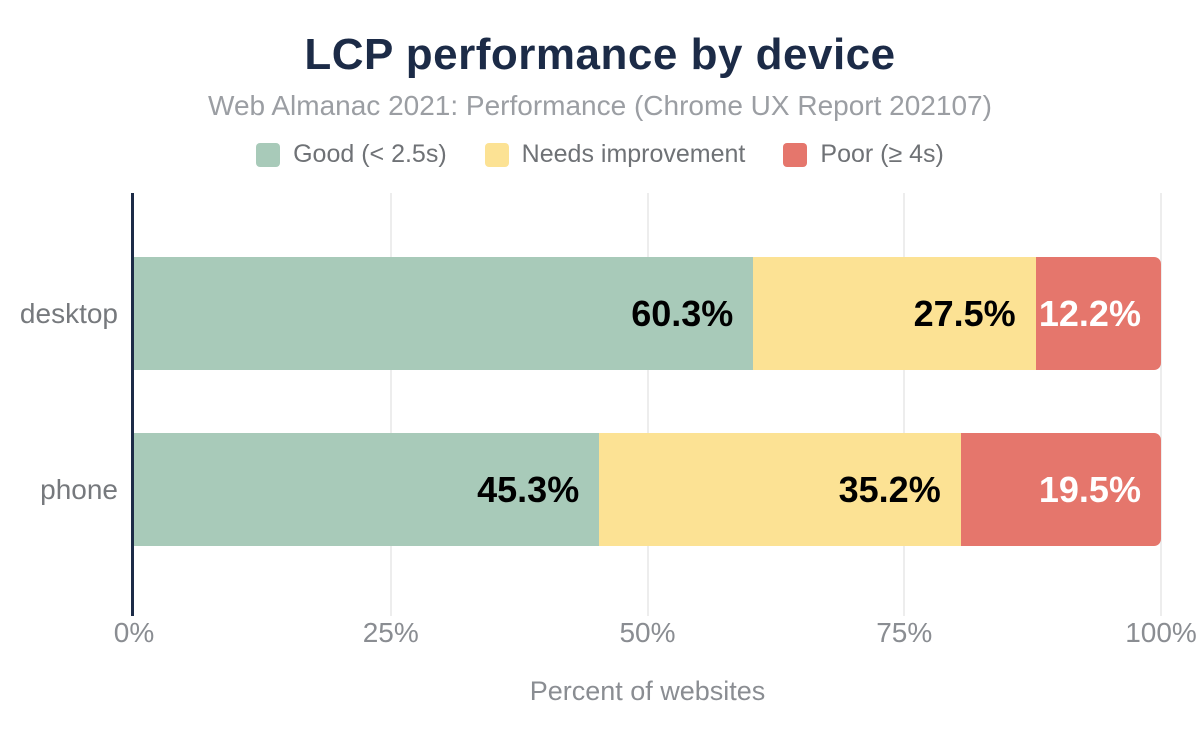  I want to click on legend-item-0: Good (< 2.5s), so click(351, 154).